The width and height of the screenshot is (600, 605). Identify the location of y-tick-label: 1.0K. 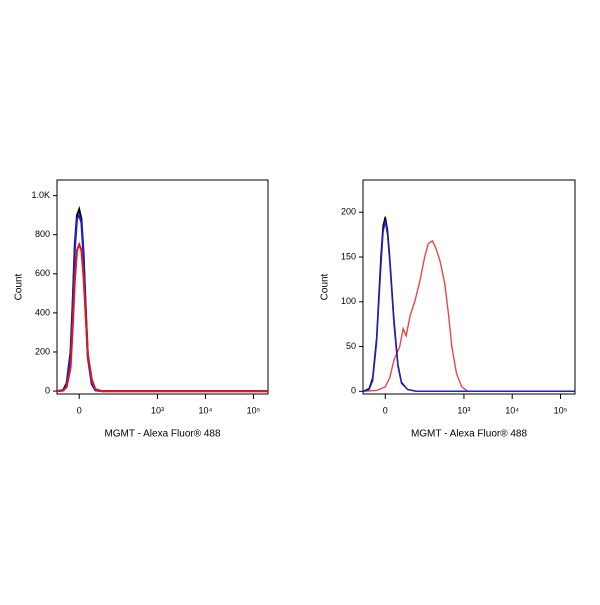
(40, 195).